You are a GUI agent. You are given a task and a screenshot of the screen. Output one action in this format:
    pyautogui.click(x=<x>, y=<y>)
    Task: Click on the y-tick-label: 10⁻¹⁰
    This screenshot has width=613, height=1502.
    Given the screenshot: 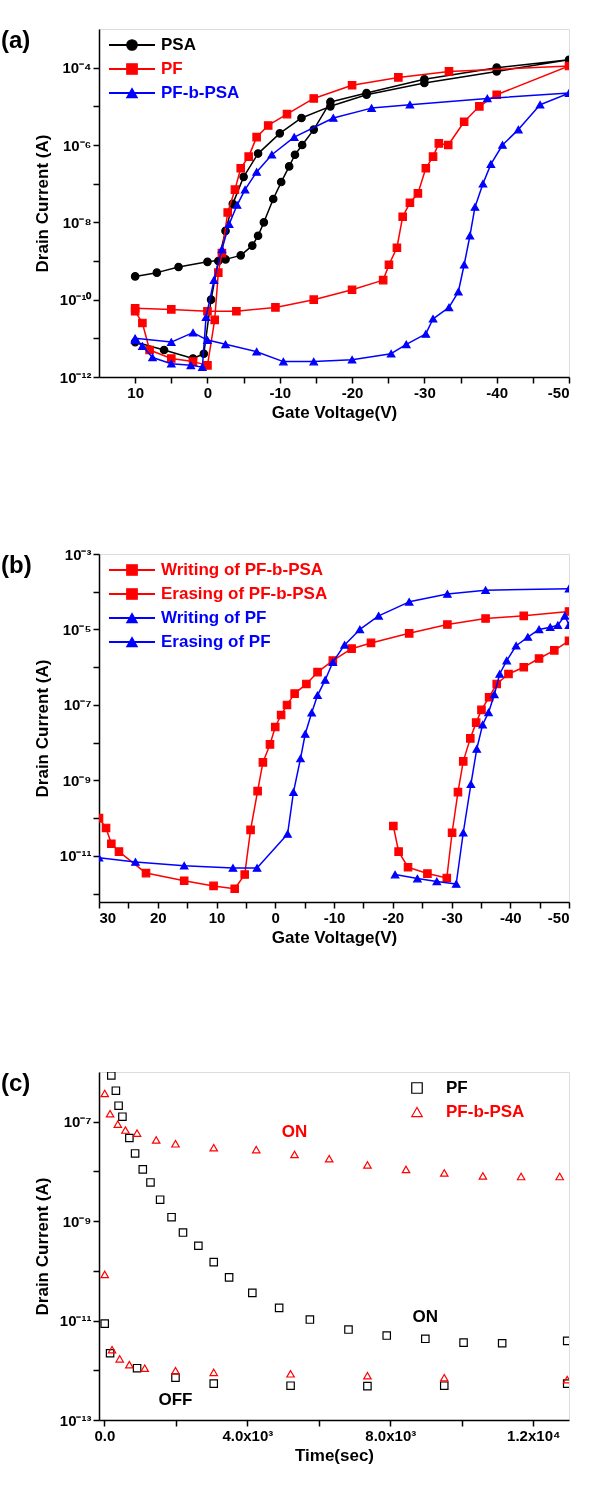 What is the action you would take?
    pyautogui.click(x=76, y=300)
    